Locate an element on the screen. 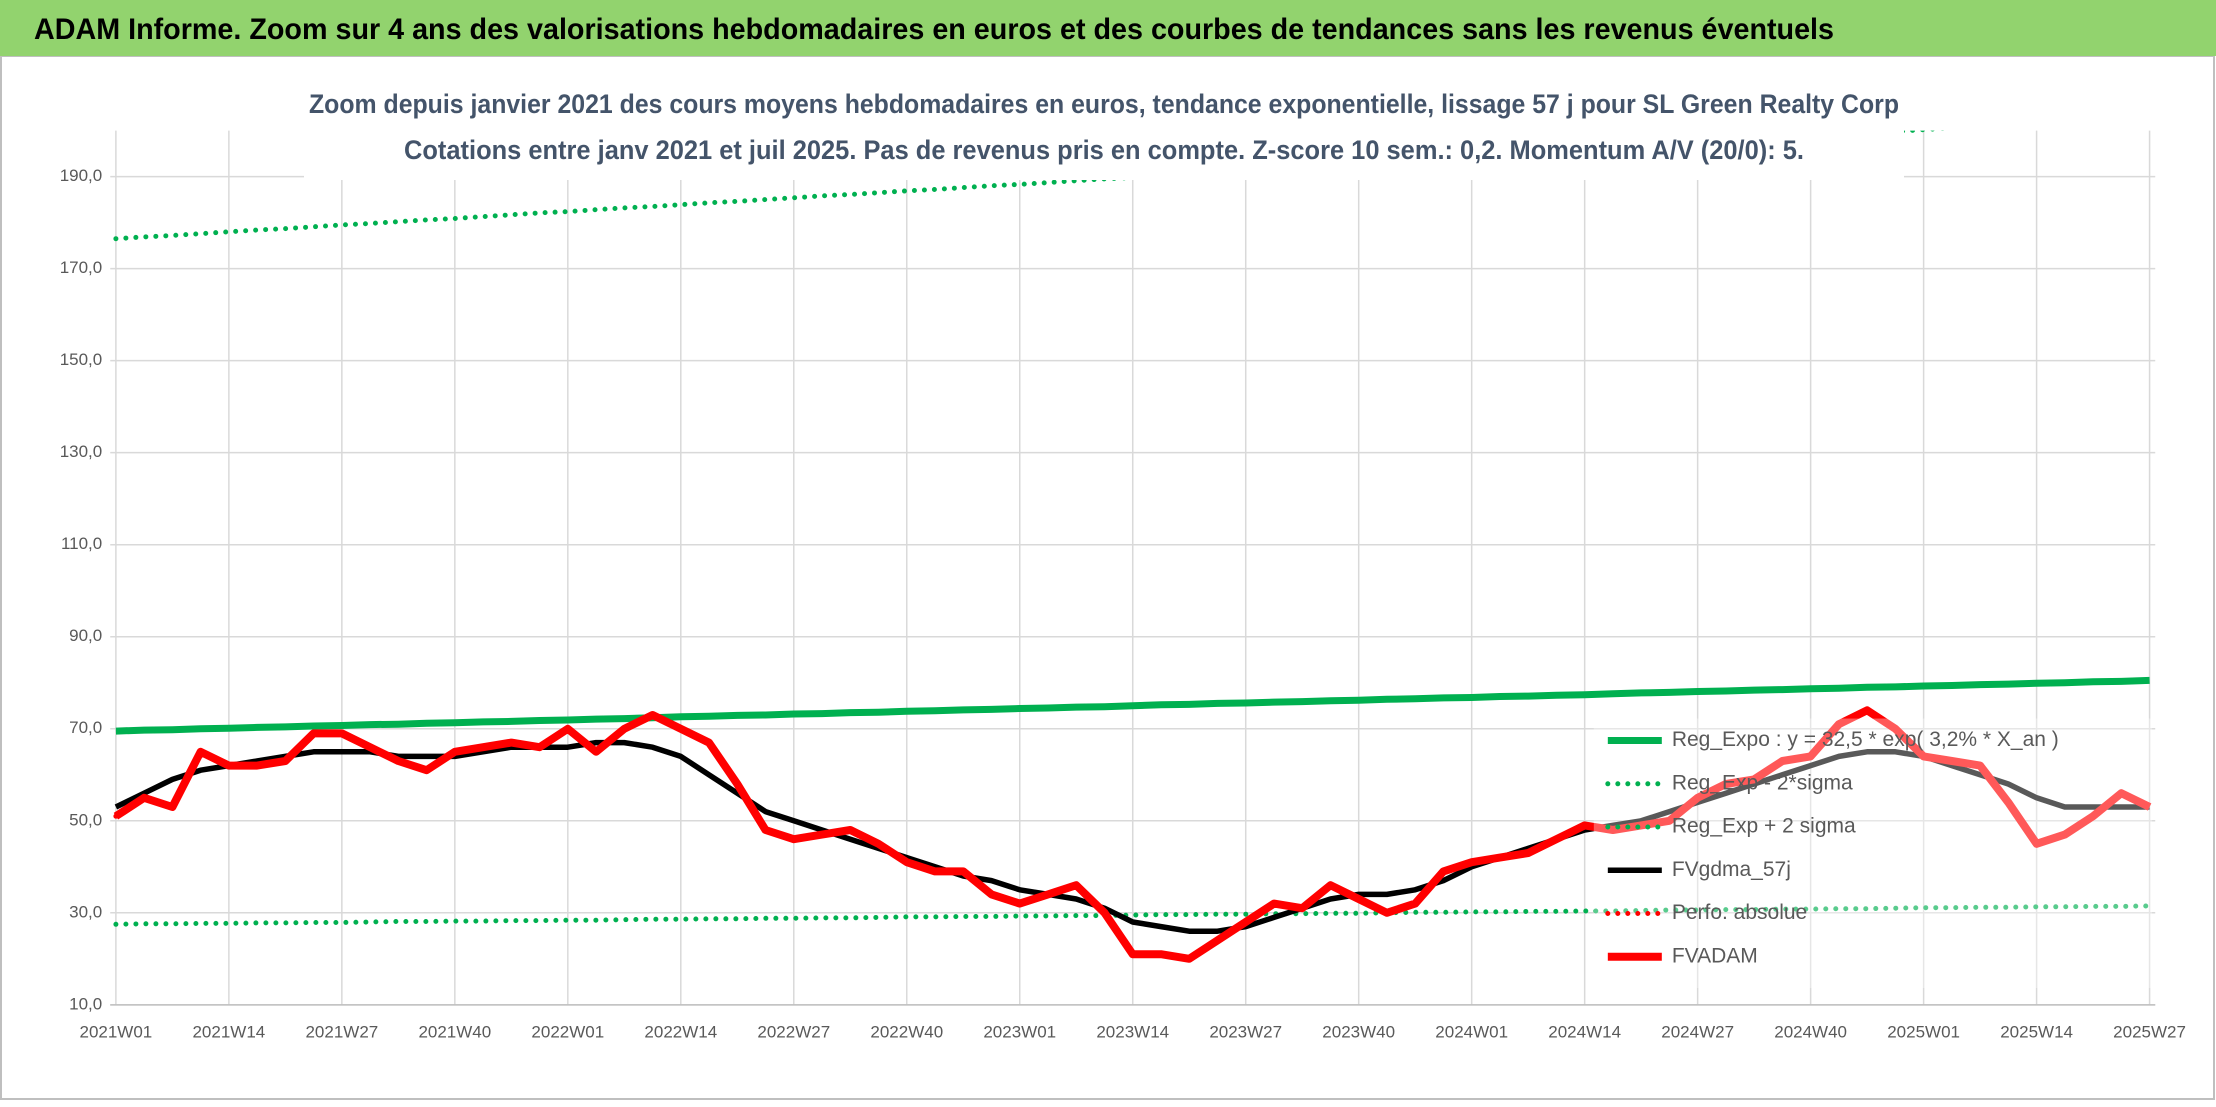  header-bar is located at coordinates (1108, 28).